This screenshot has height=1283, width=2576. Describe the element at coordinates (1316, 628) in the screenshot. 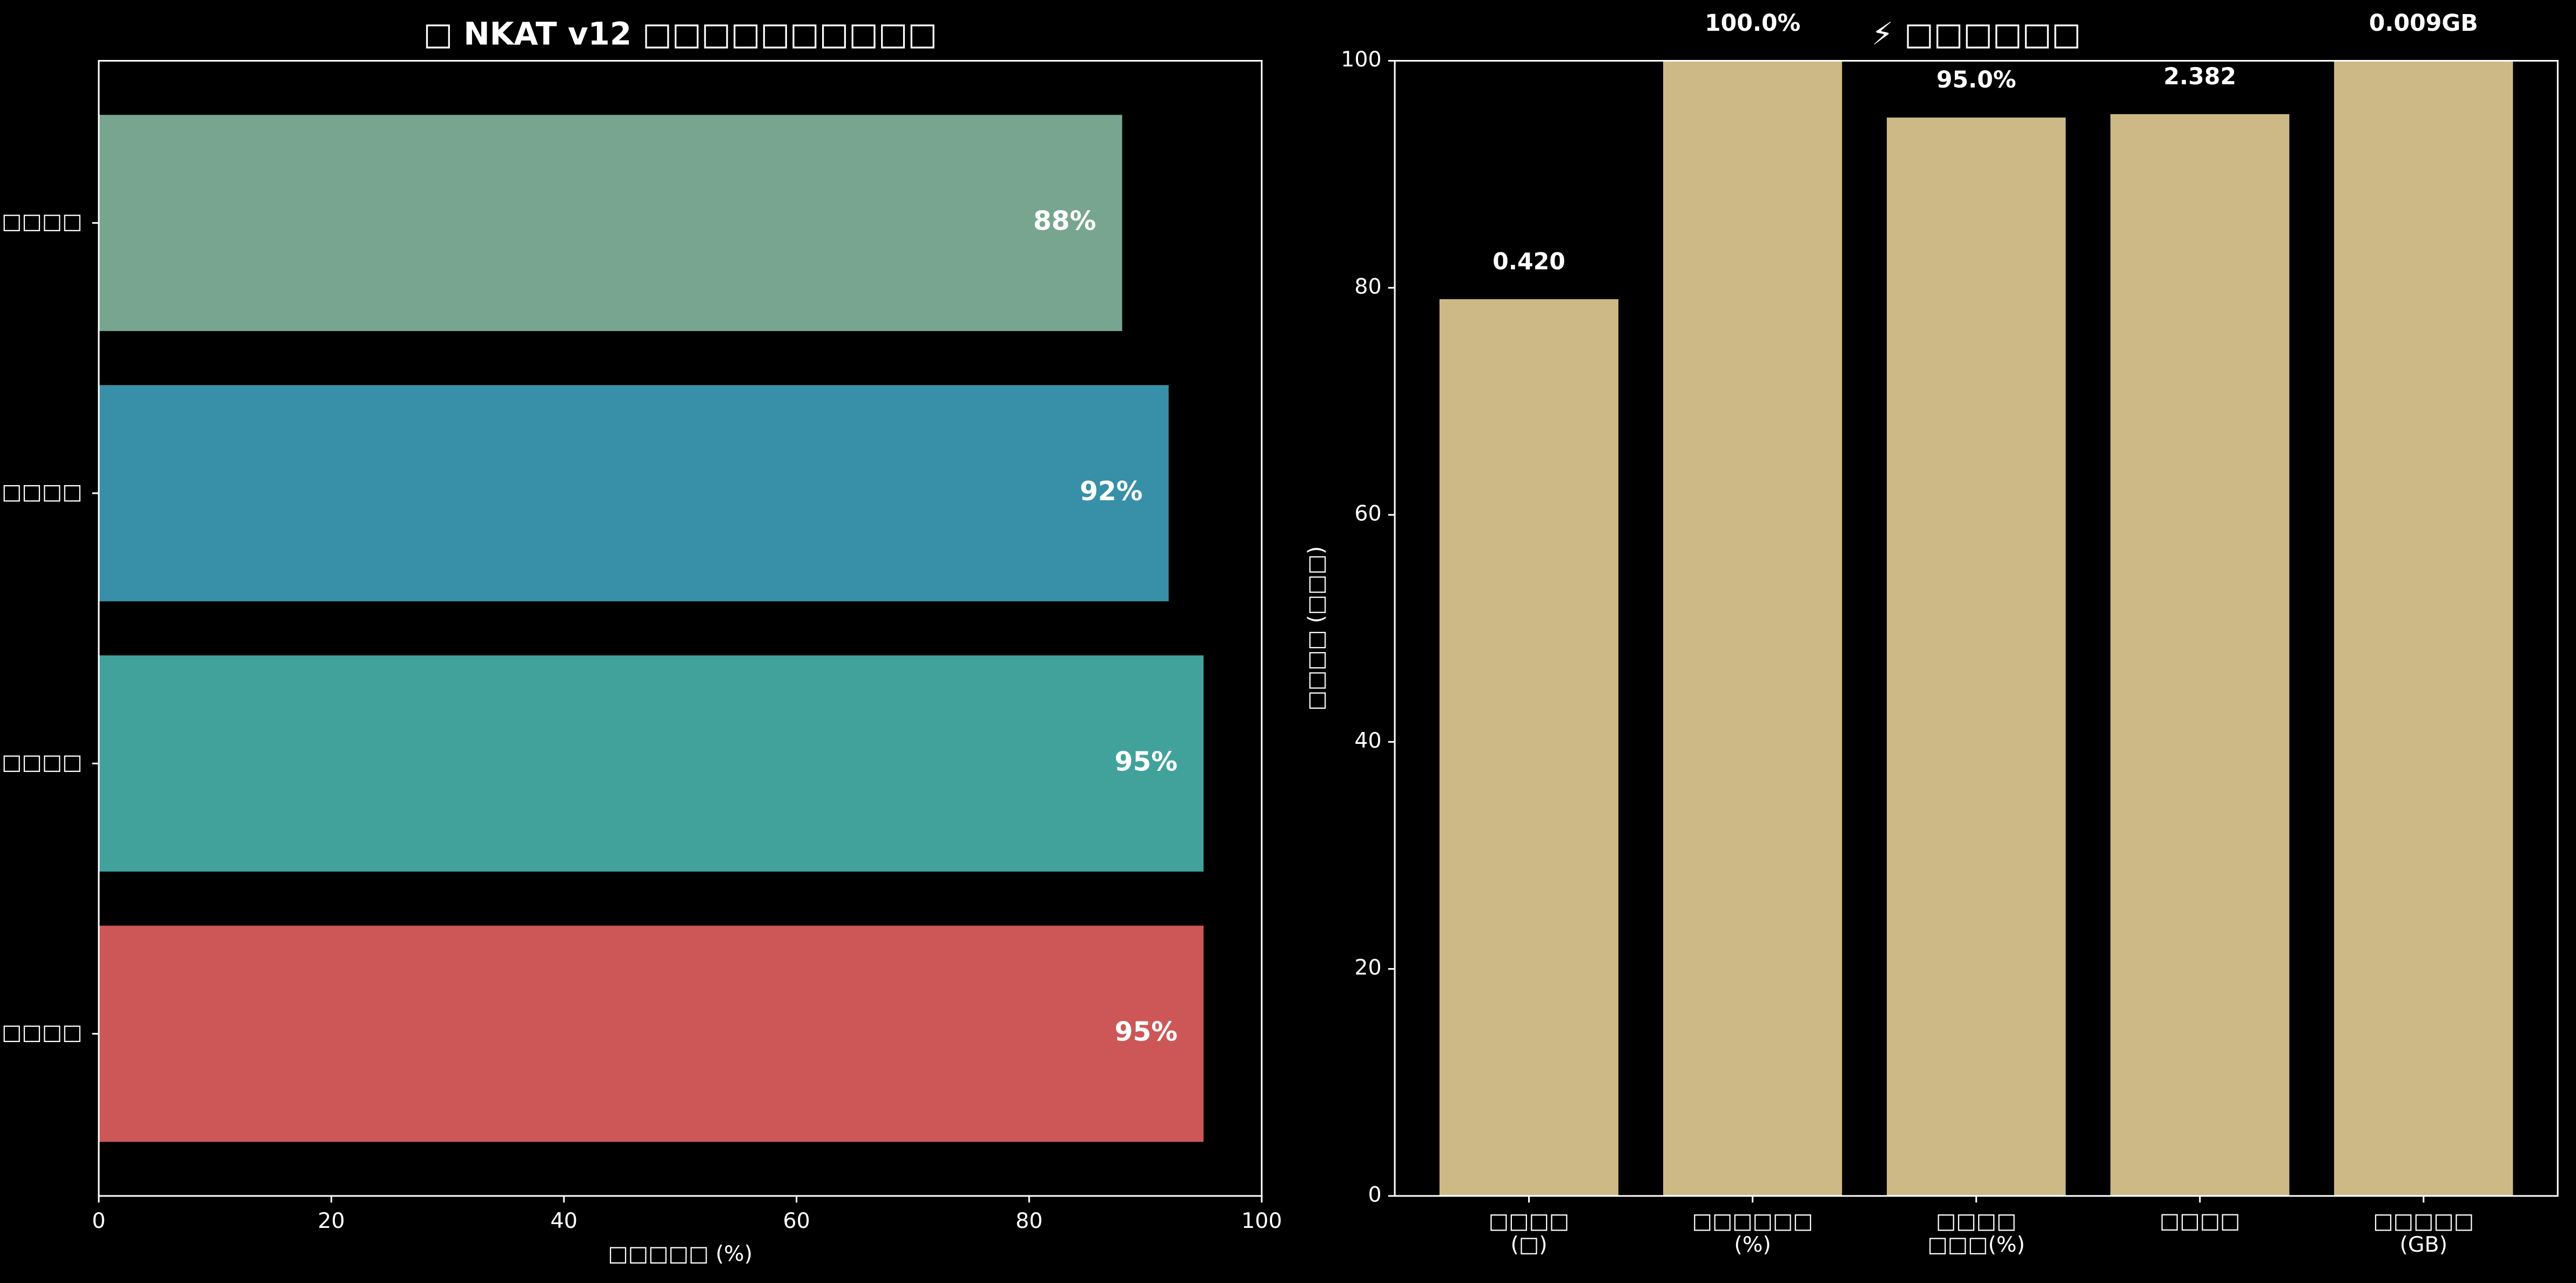

I see `y-axis-label: □□□□ (□□□)` at that location.